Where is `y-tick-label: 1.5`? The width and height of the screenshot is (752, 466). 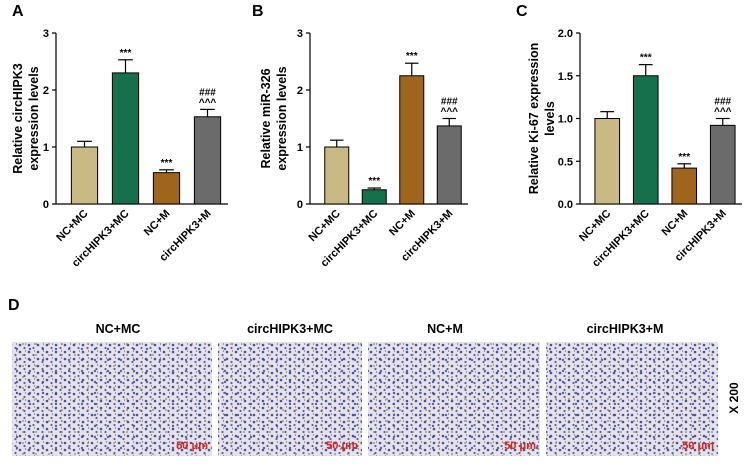 y-tick-label: 1.5 is located at coordinates (565, 77).